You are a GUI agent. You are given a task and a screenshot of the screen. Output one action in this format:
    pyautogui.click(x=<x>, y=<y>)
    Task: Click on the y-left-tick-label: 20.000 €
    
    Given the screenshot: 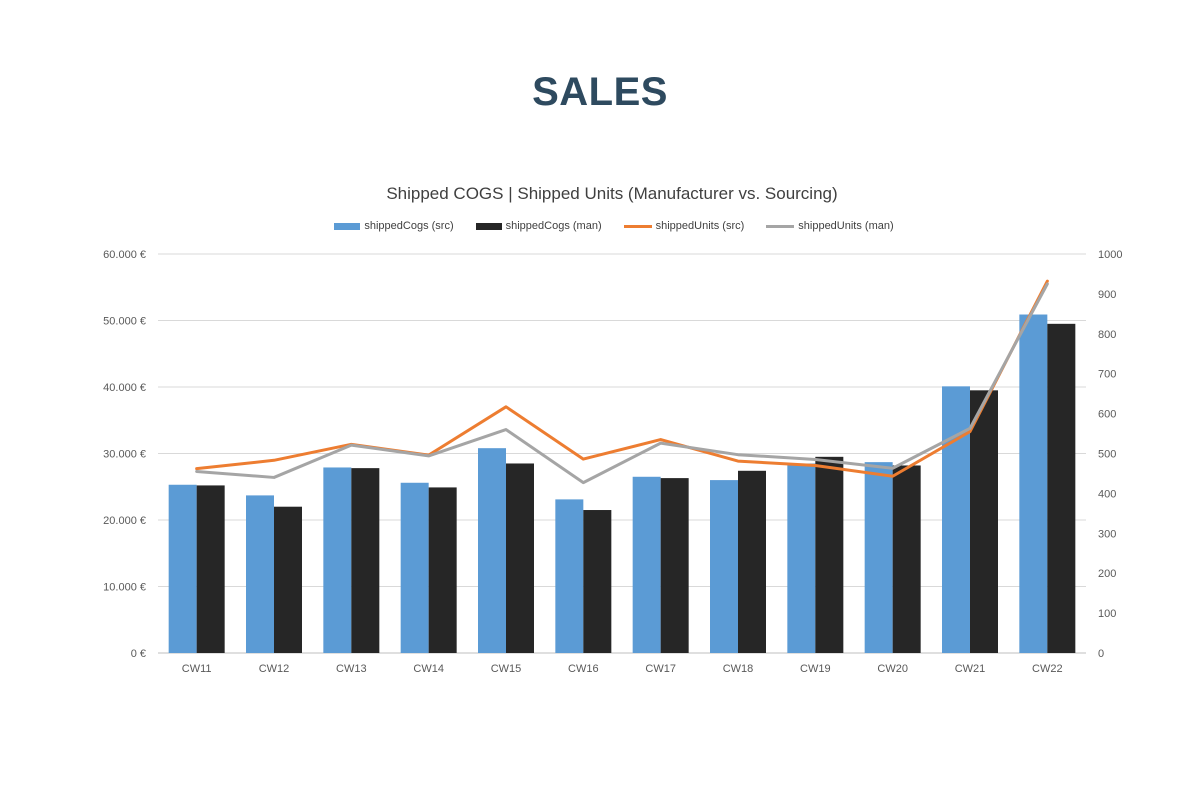 What is the action you would take?
    pyautogui.click(x=124, y=521)
    